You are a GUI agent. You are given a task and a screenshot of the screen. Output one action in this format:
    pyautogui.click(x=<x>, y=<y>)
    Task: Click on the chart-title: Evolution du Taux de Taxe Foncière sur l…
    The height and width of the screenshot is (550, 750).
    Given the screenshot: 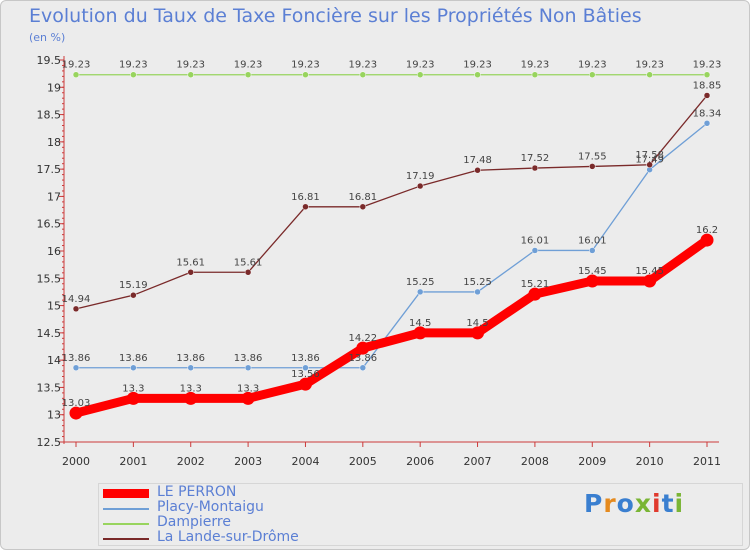 What is the action you would take?
    pyautogui.click(x=335, y=16)
    